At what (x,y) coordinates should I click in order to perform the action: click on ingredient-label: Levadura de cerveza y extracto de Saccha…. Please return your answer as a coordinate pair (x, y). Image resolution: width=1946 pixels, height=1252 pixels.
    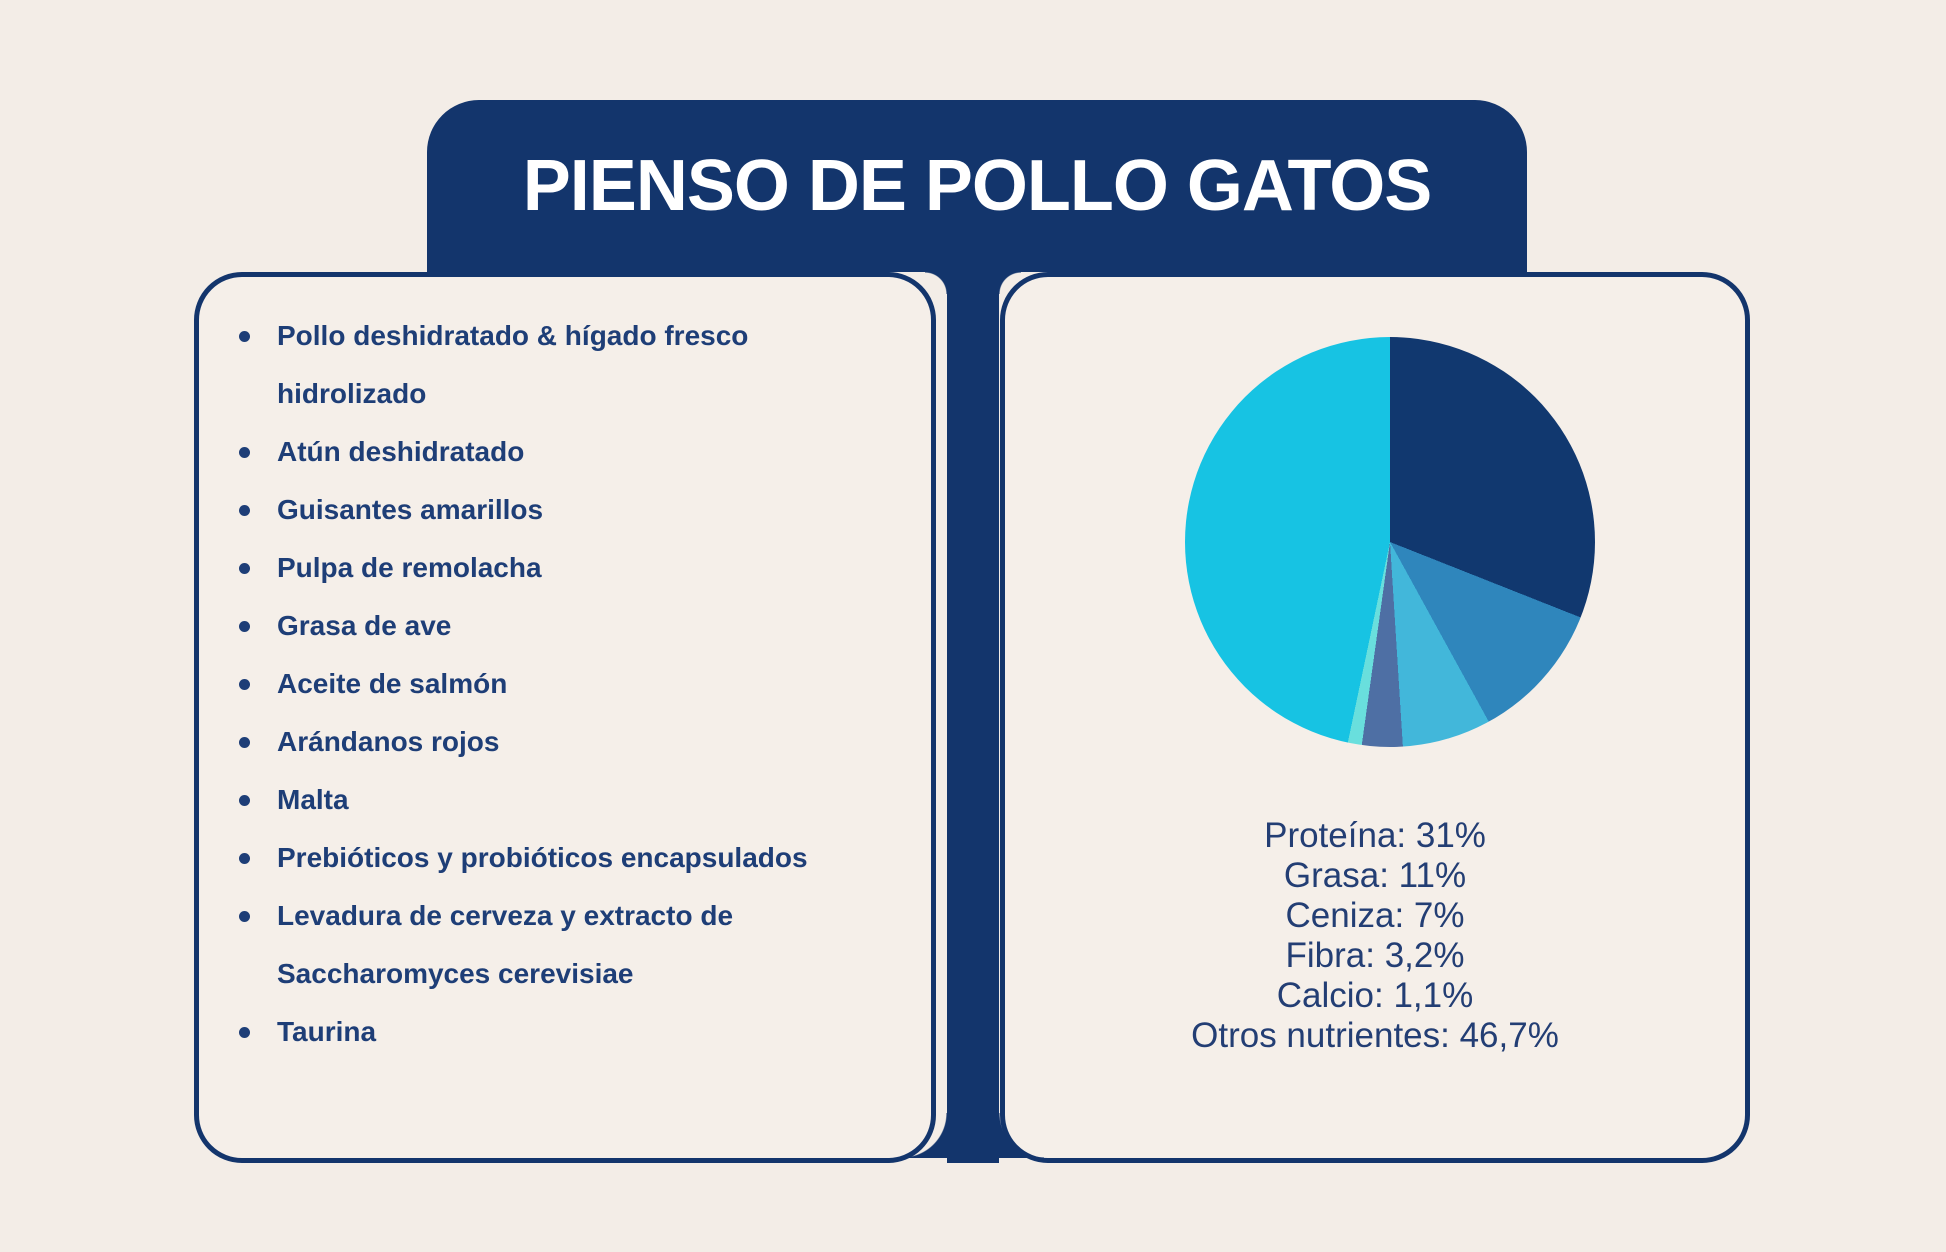
    Looking at the image, I should click on (505, 944).